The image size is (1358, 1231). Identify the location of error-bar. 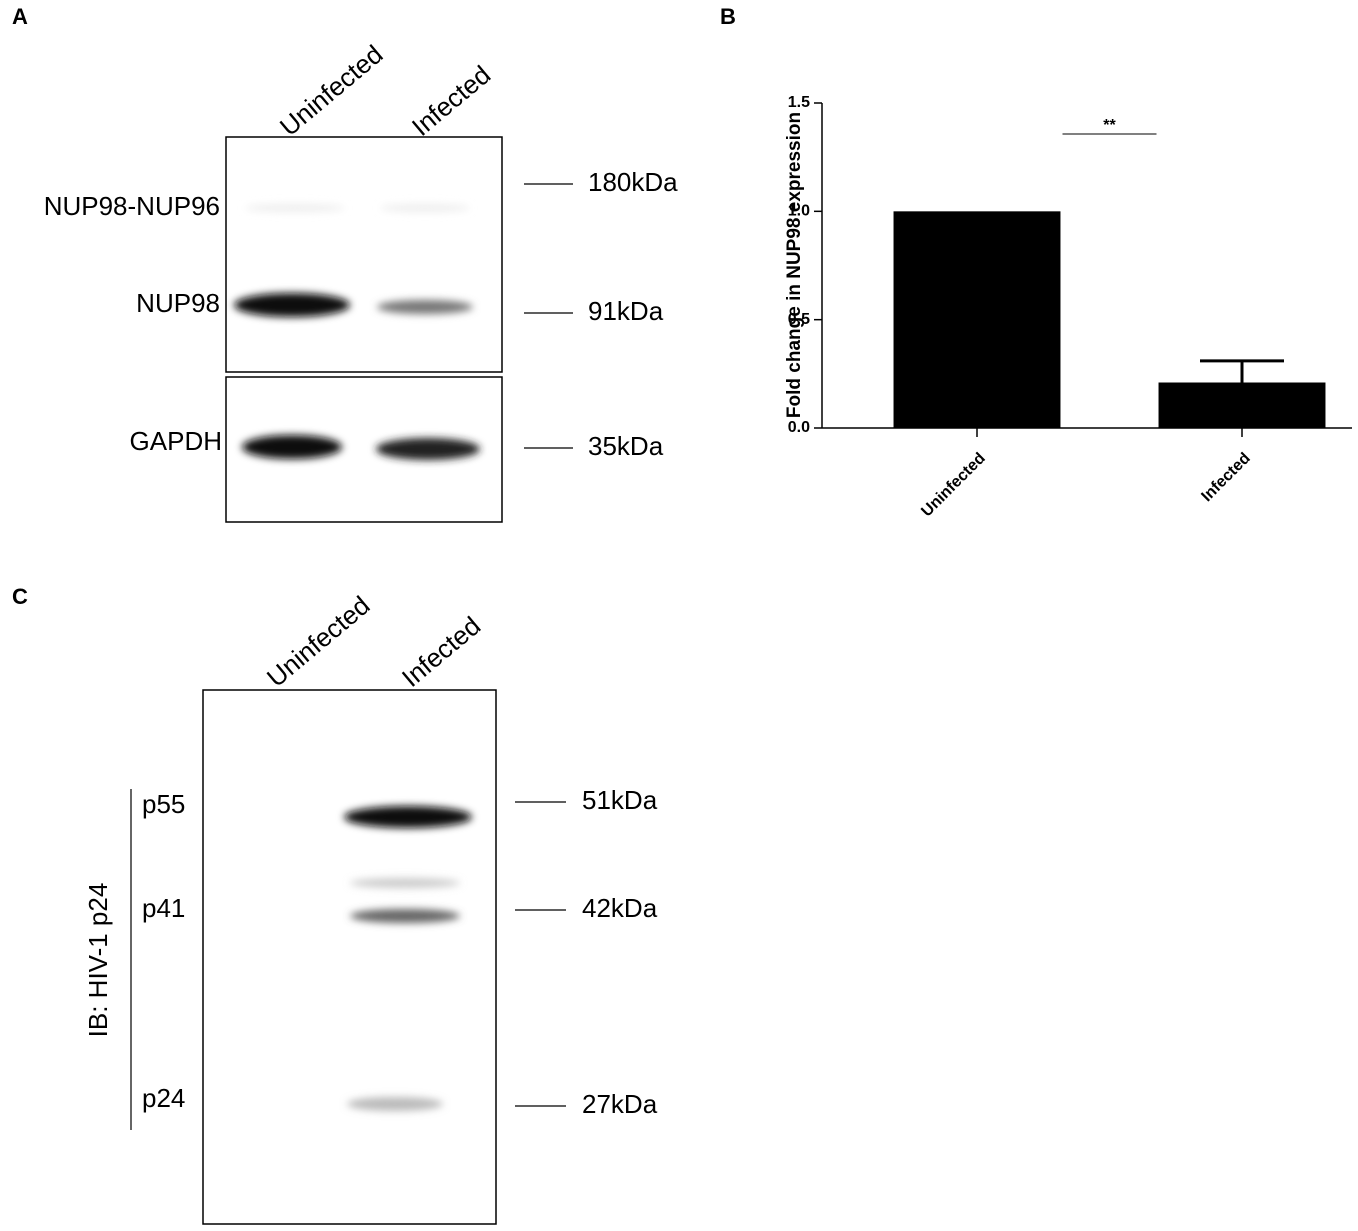
(1242, 371).